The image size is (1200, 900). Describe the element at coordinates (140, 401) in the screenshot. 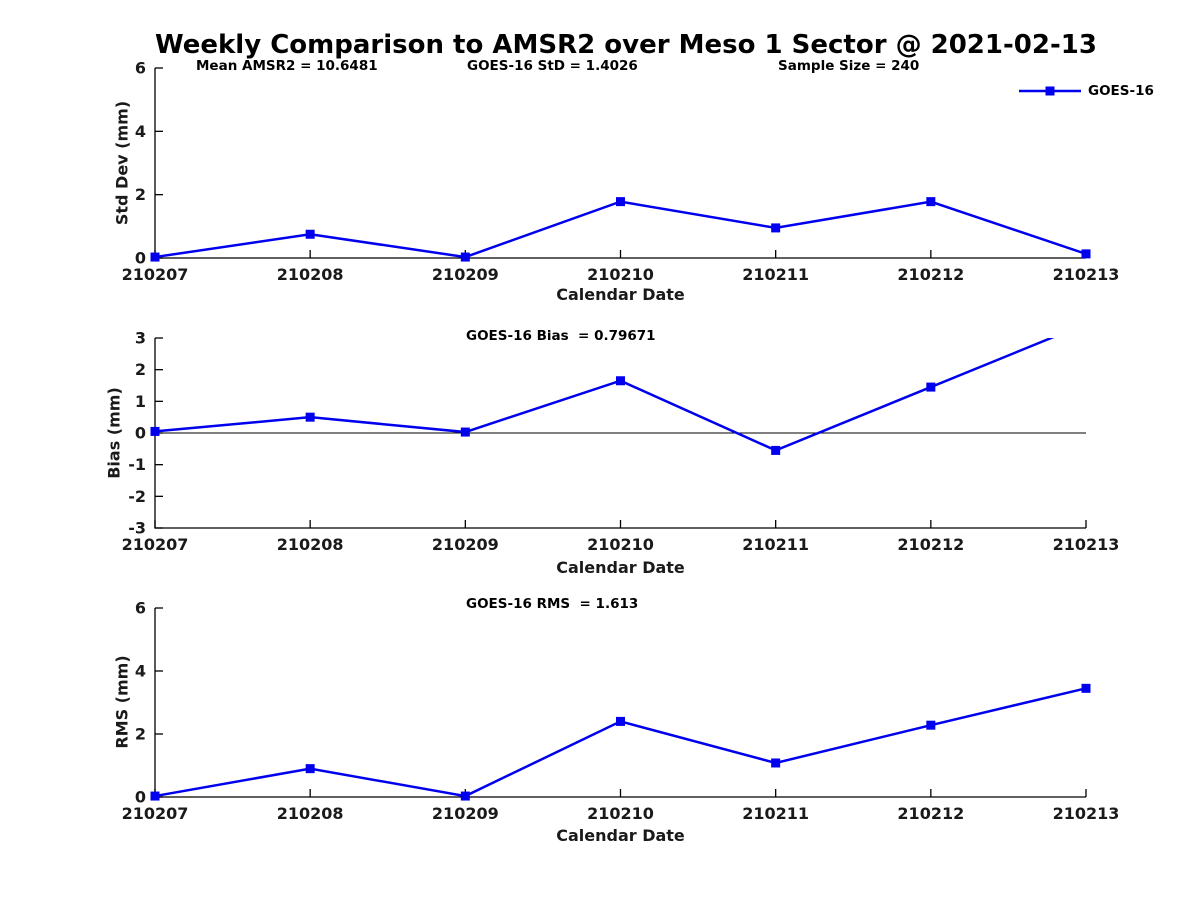

I see `y-tick-label: 1` at that location.